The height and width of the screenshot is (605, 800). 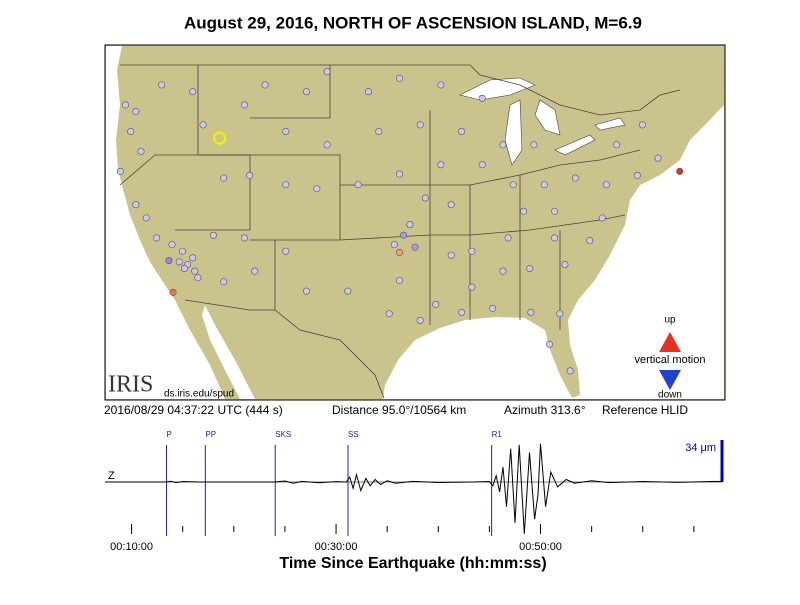 I want to click on x-tick-label: 00:10:00, so click(x=131, y=547).